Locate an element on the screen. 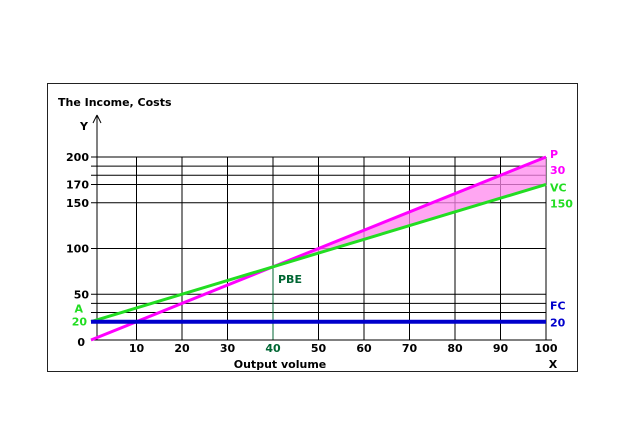  series-name-fc: FC is located at coordinates (558, 306).